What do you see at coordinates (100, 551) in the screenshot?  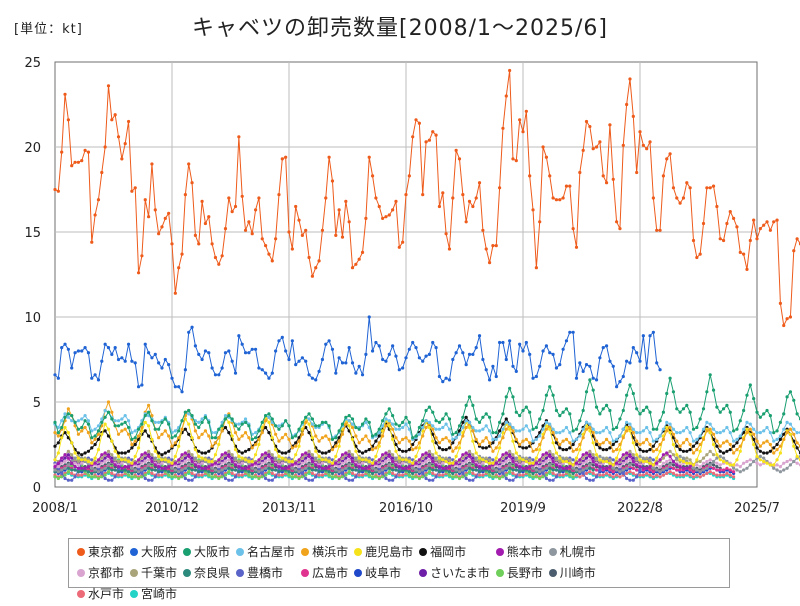 I see `legend-item: 東京都` at bounding box center [100, 551].